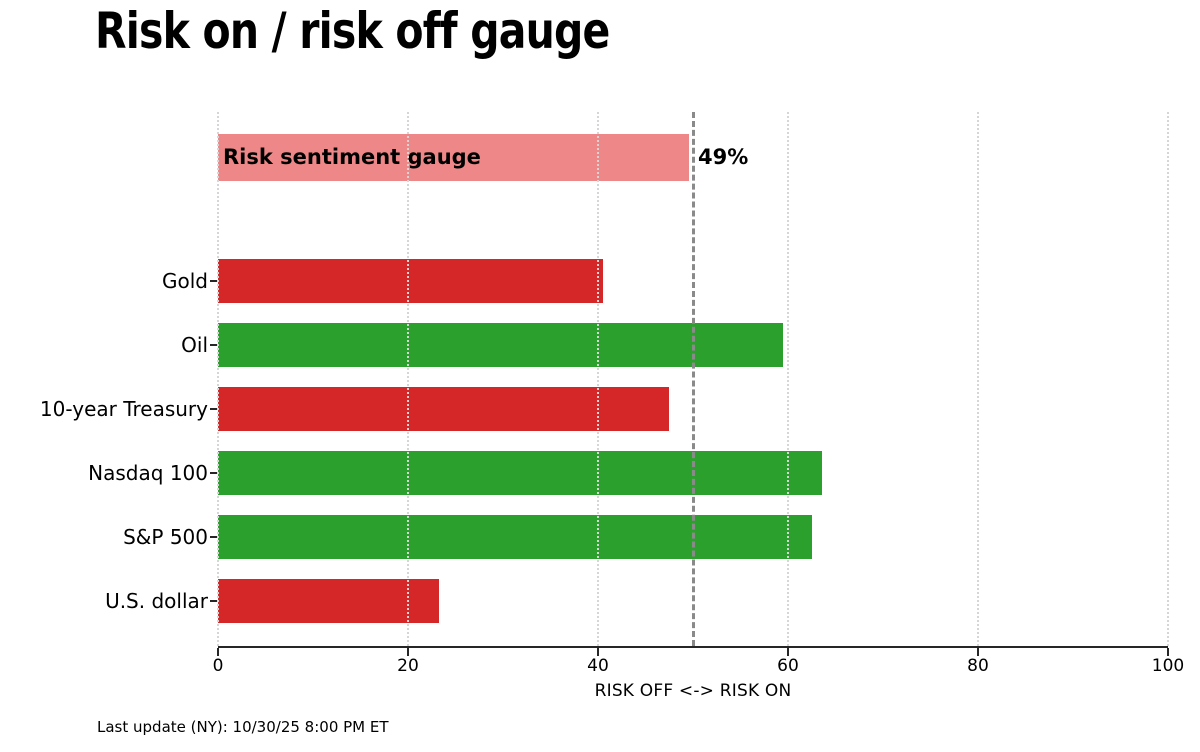  I want to click on category-label-10-year-treasury: 10-year Treasury, so click(123, 409).